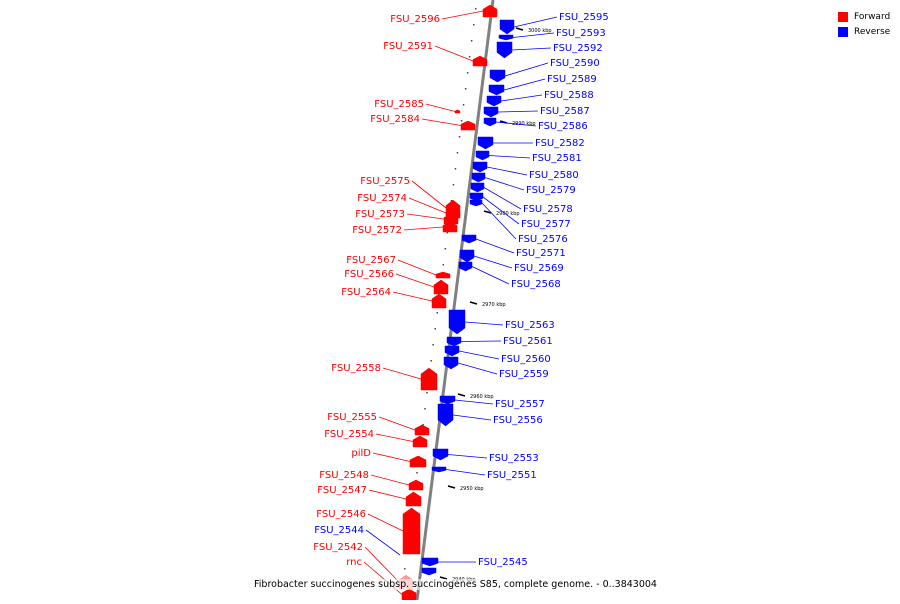  Describe the element at coordinates (569, 95) in the screenshot. I see `gene-label-reverse: FSU_2588` at that location.